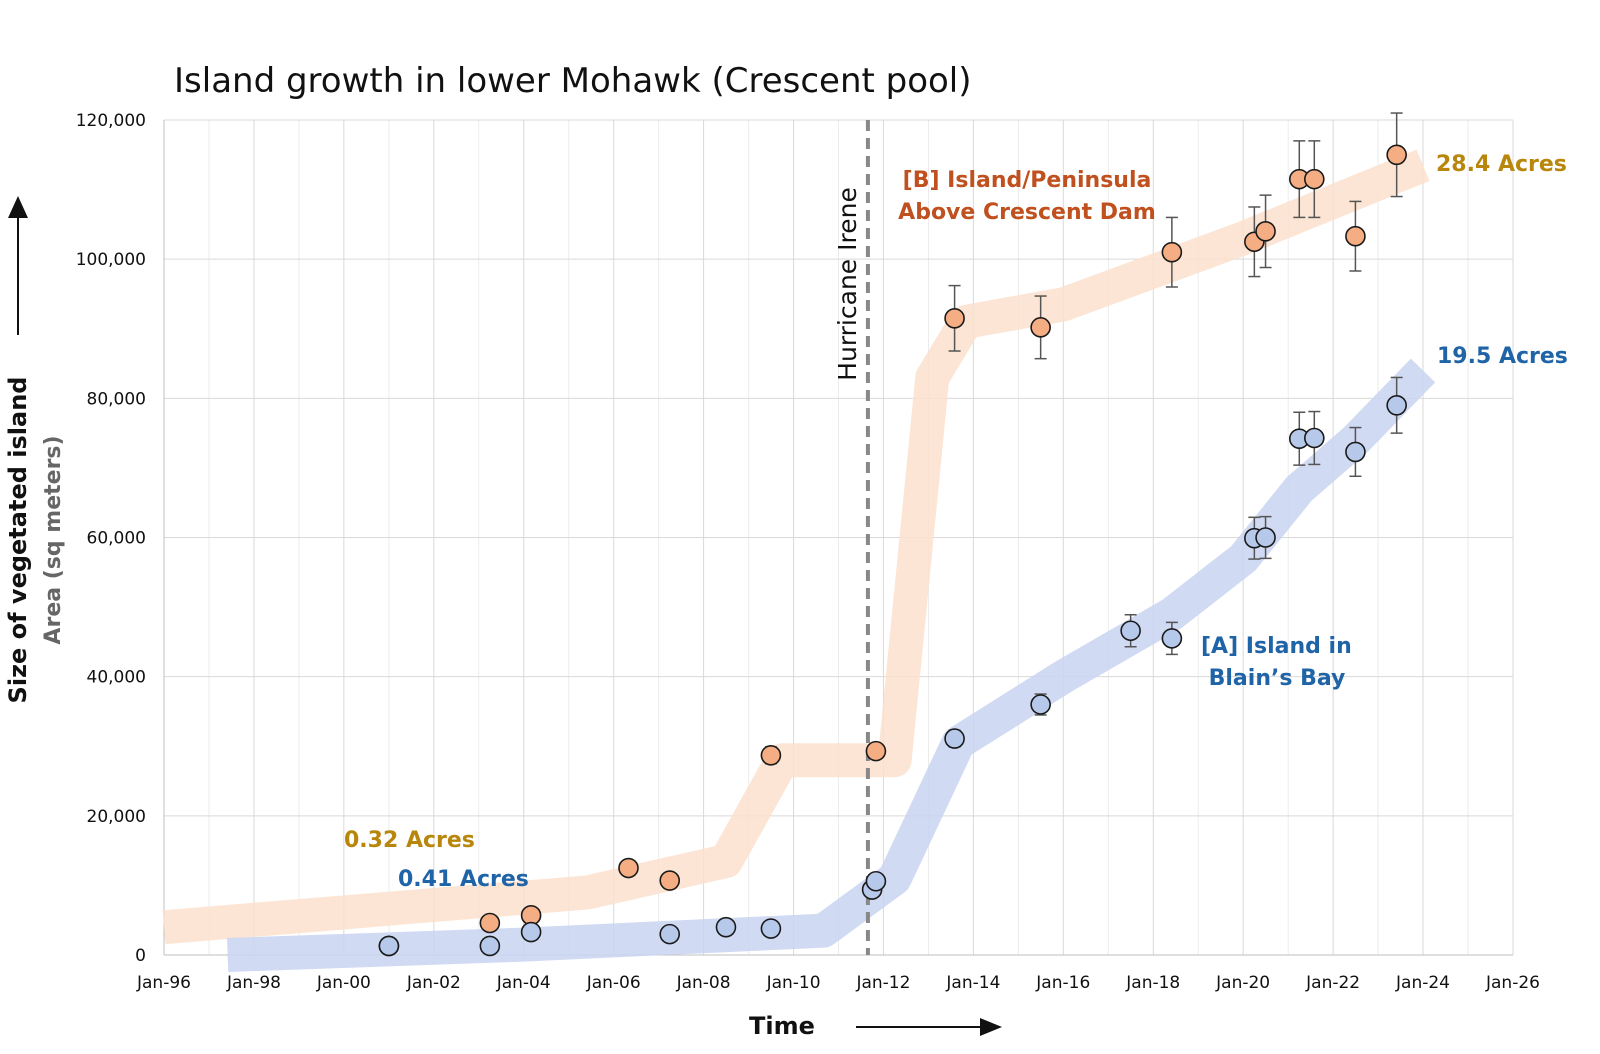  What do you see at coordinates (253, 983) in the screenshot?
I see `x-tick-label: Jan-98` at bounding box center [253, 983].